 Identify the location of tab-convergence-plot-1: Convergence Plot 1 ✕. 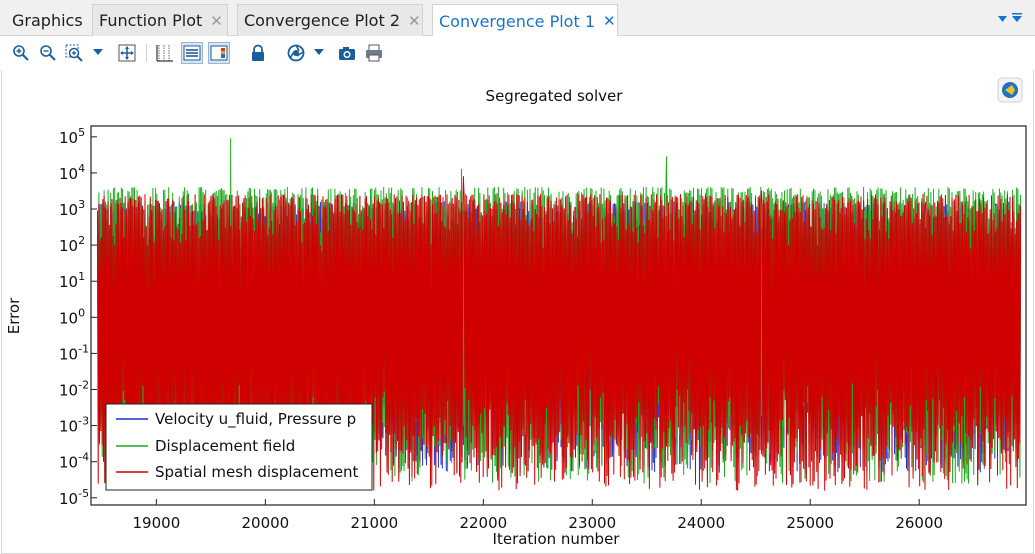
(525, 20).